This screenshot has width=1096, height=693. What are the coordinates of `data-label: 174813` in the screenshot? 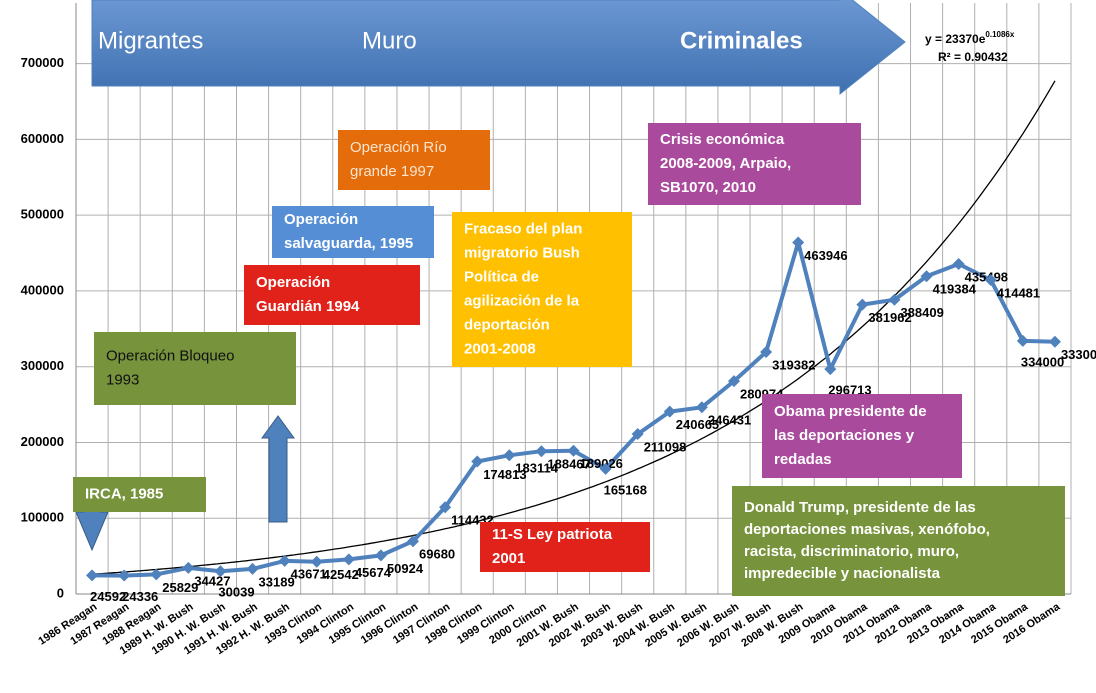 It's located at (504, 474).